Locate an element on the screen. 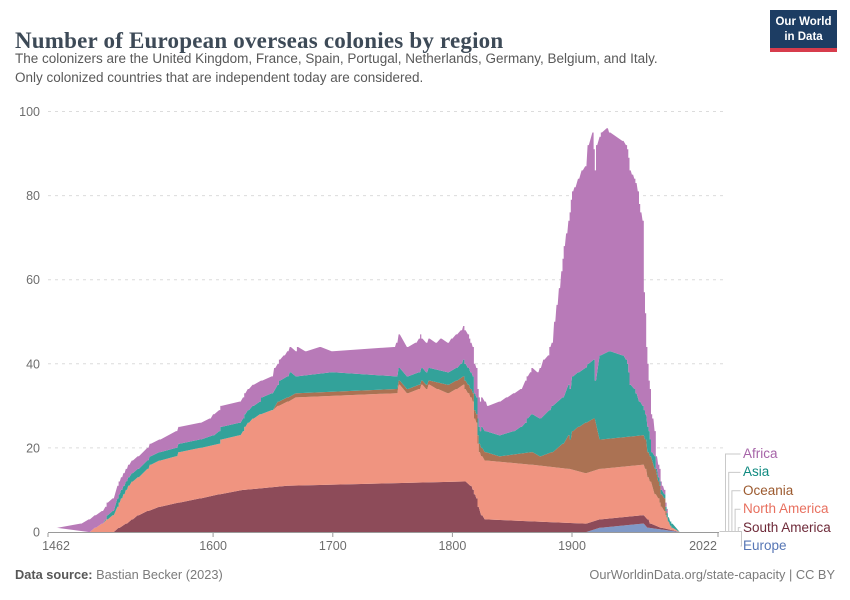  x-tick-label-2022: 2022 is located at coordinates (703, 546).